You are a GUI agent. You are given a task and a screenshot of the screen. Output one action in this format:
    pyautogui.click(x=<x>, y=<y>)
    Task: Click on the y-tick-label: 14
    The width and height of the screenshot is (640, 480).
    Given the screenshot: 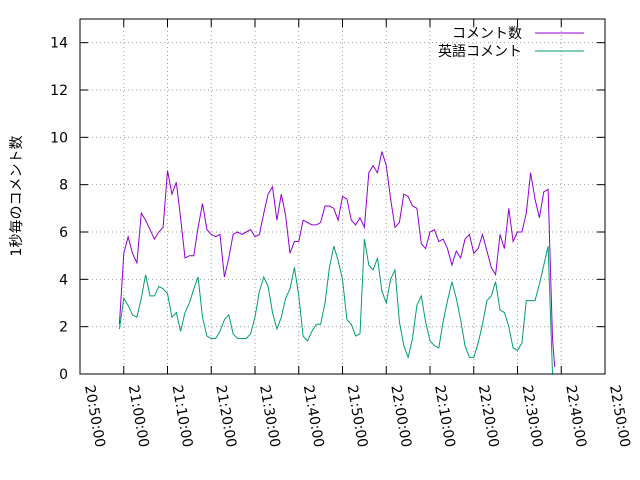 What is the action you would take?
    pyautogui.click(x=59, y=44)
    